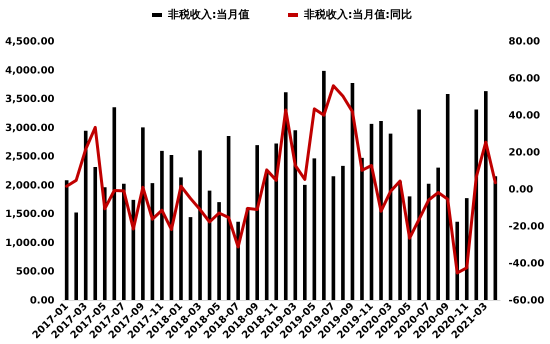 The image size is (550, 344). I want to click on y-tick-label: 500.00, so click(35, 272).